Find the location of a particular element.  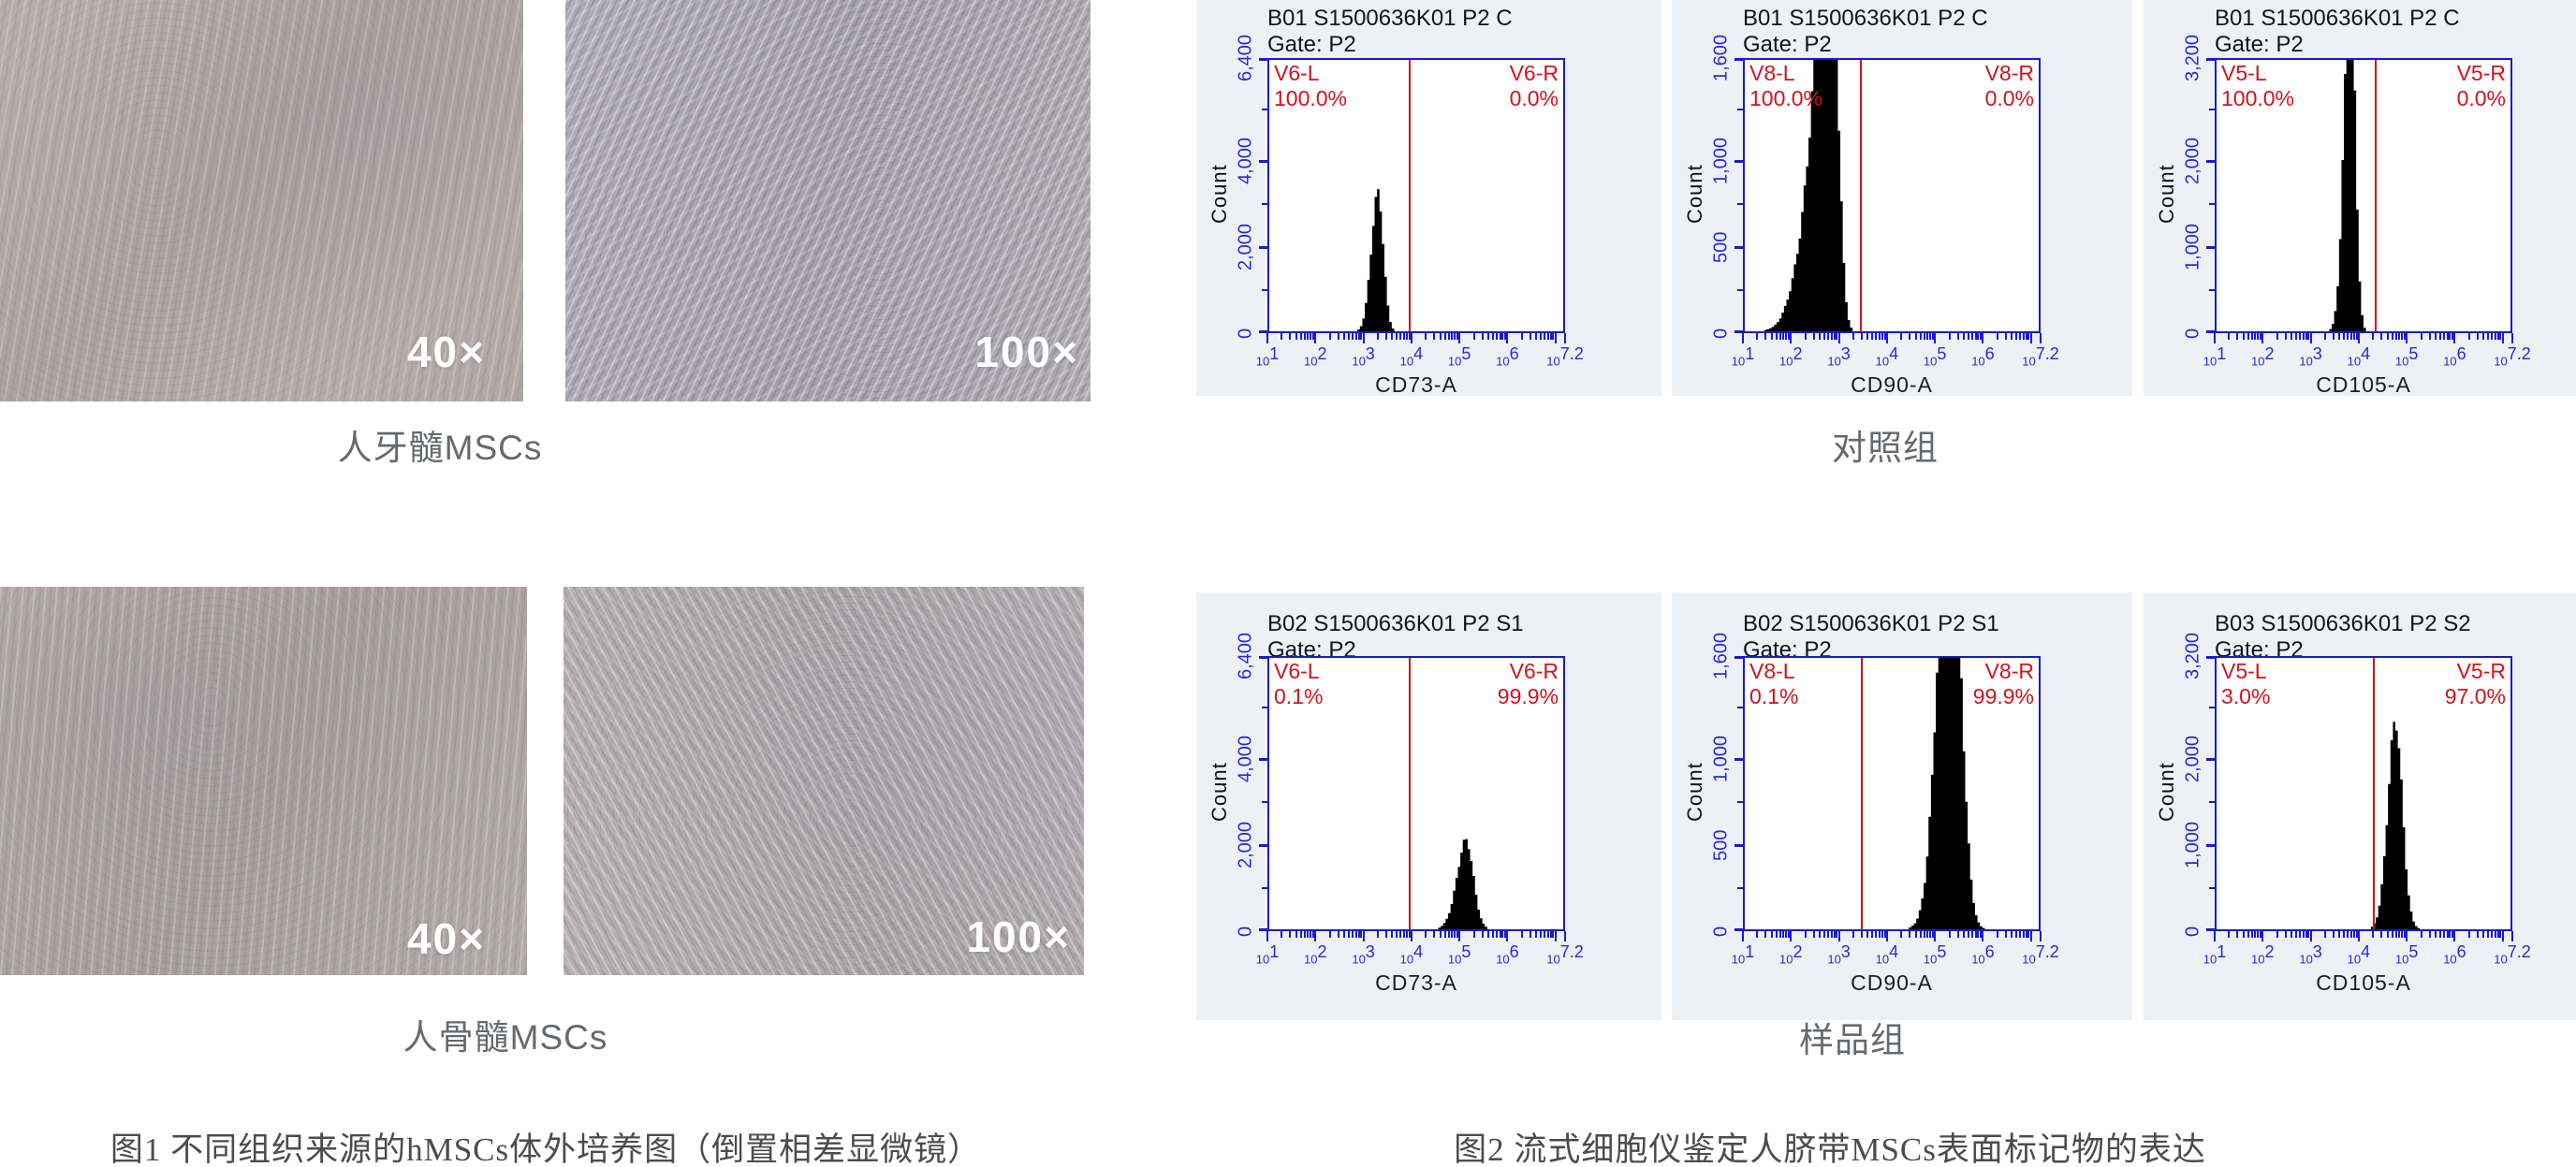

y-tick-label: 1,000 is located at coordinates (2192, 845).